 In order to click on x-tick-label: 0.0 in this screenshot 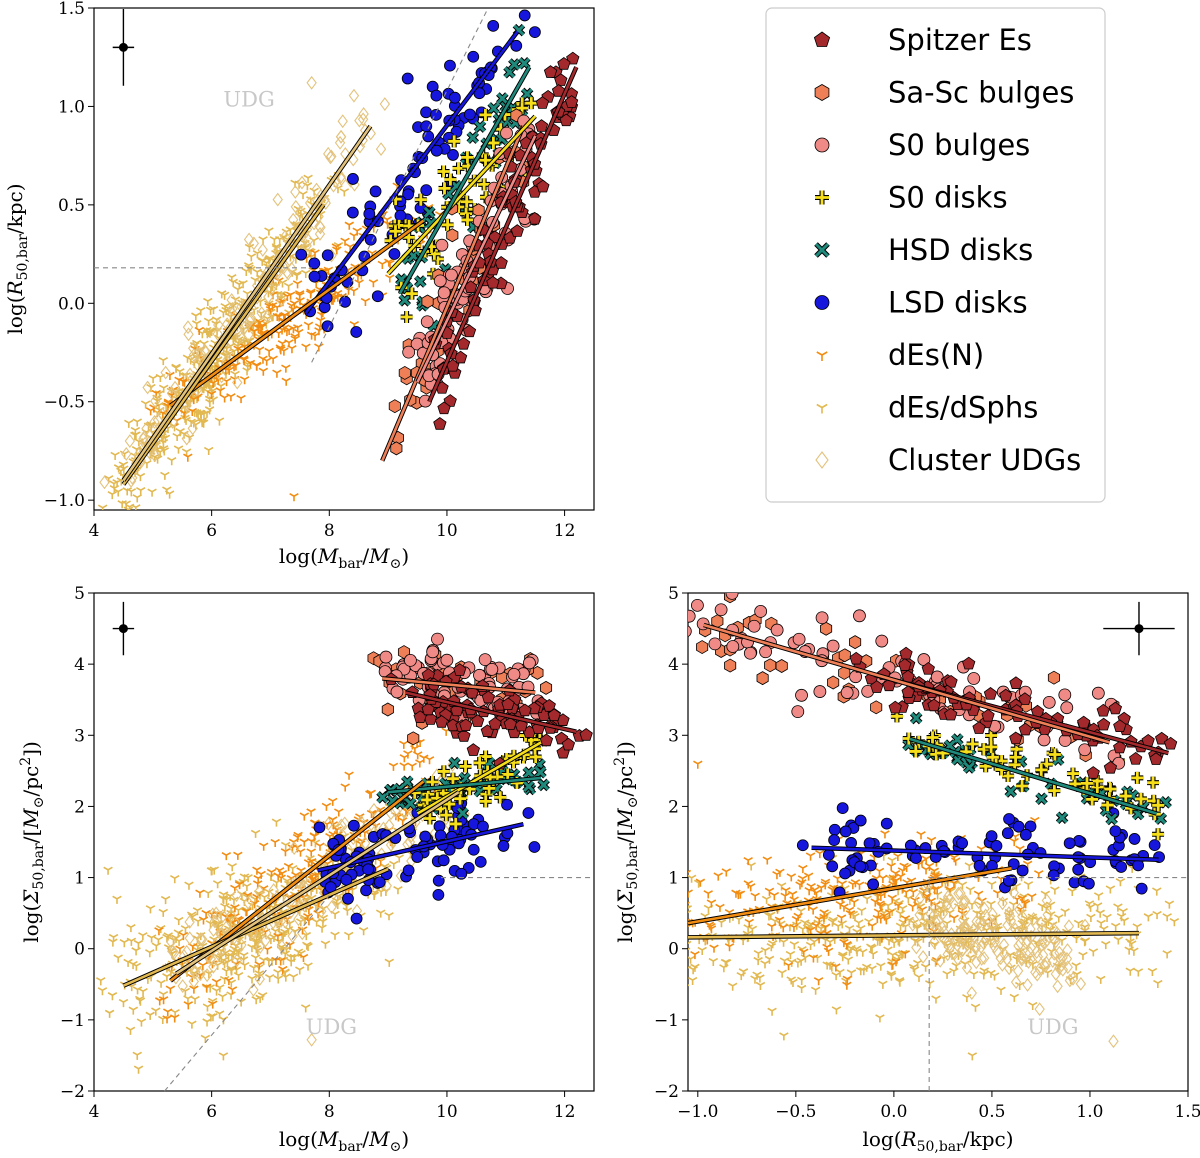, I will do `click(893, 1112)`.